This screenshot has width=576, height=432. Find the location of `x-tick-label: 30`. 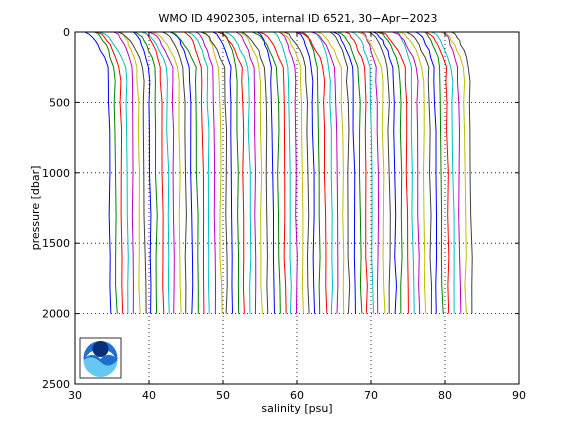

x-tick-label: 30 is located at coordinates (75, 395).